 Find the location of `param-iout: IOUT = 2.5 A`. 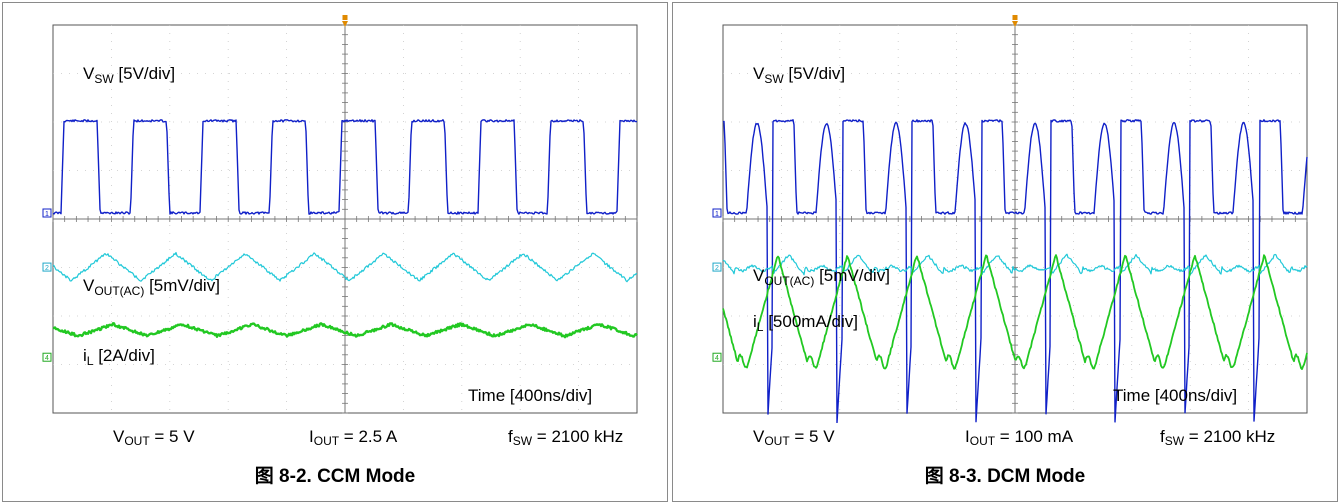

param-iout: IOUT = 2.5 A is located at coordinates (353, 437).